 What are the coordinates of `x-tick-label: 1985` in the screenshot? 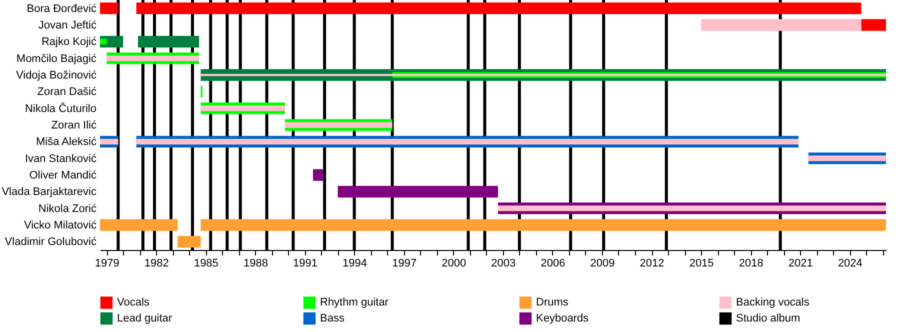 It's located at (206, 264).